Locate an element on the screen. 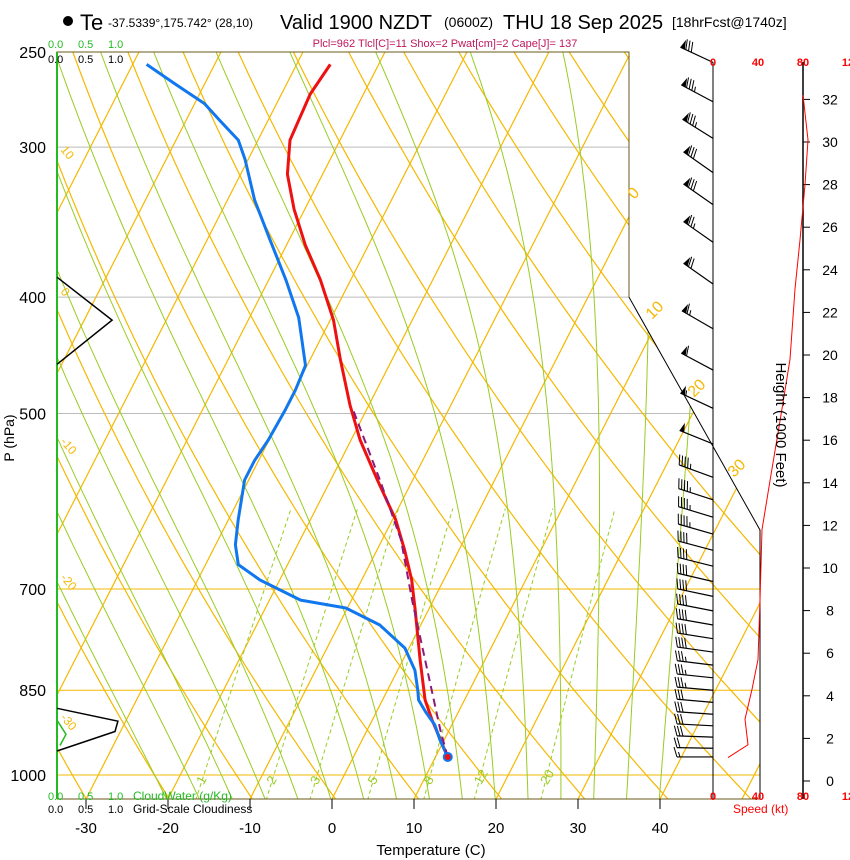 The width and height of the screenshot is (850, 860). height-tick-label: 32 is located at coordinates (830, 99).